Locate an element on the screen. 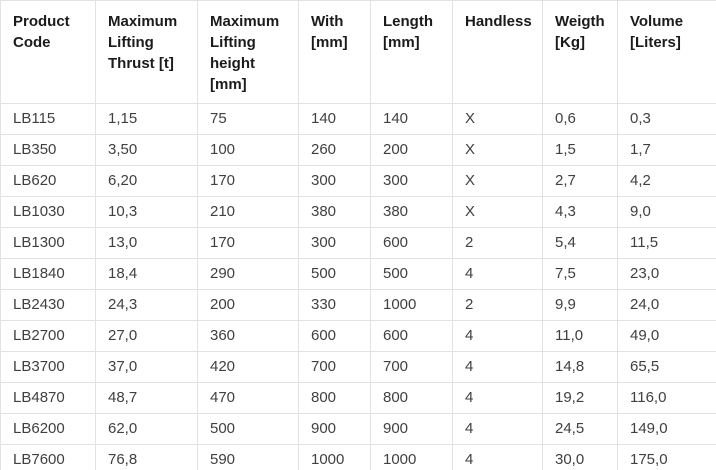  cell-width: 140 is located at coordinates (334, 119).